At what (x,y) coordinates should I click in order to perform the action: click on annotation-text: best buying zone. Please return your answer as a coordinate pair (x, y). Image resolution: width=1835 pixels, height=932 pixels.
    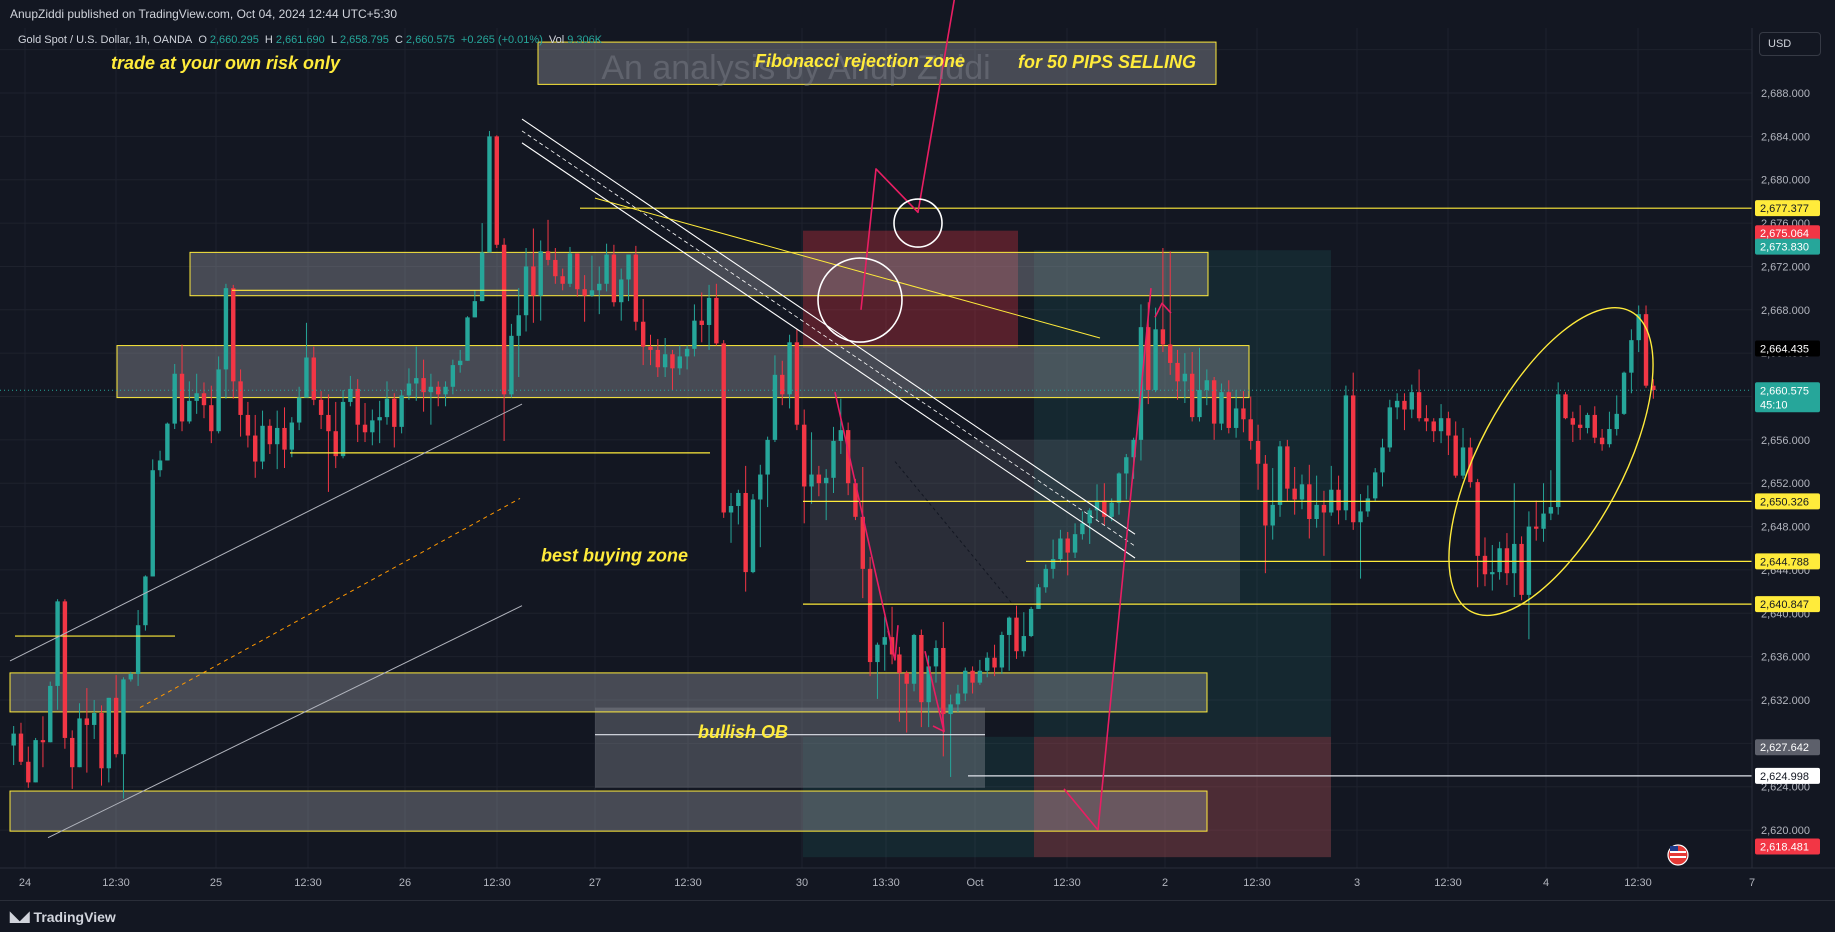
    Looking at the image, I should click on (614, 555).